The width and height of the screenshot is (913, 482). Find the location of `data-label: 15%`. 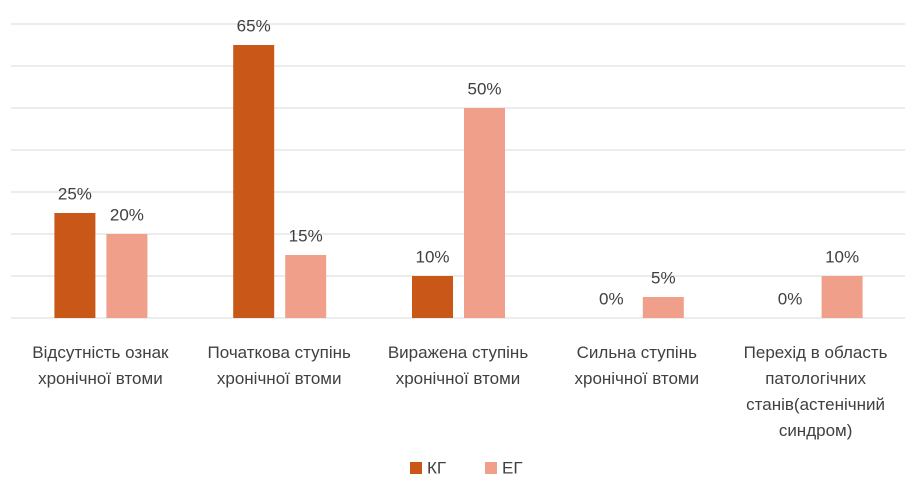

data-label: 15% is located at coordinates (306, 235).